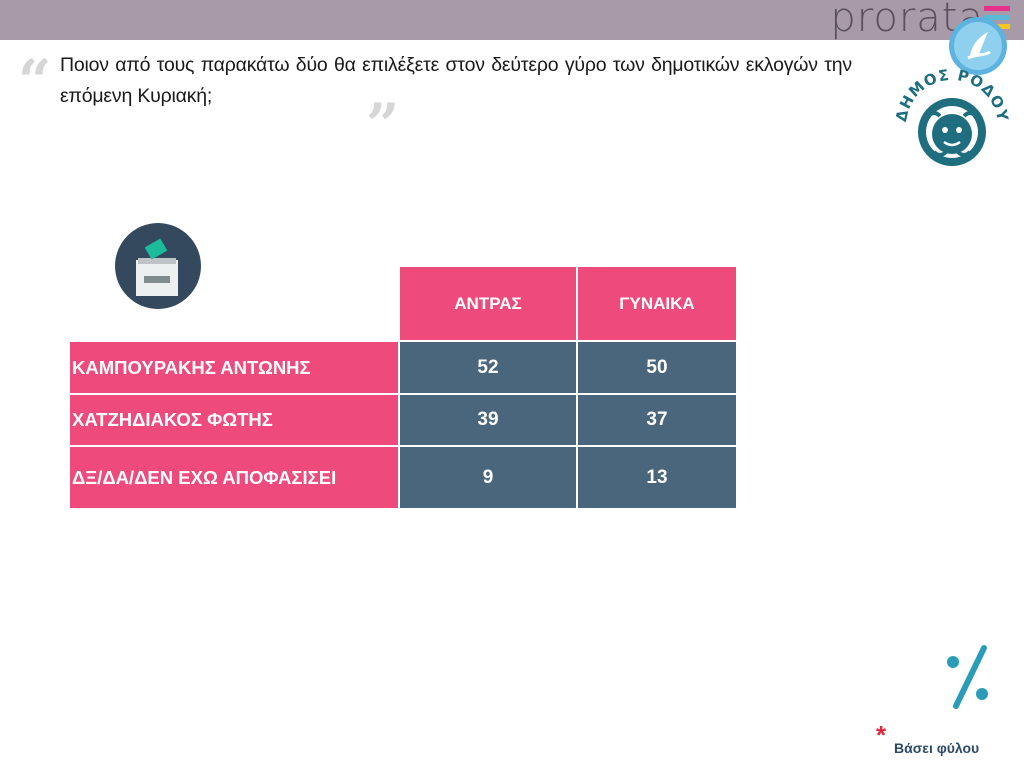 The image size is (1024, 768). What do you see at coordinates (234, 367) in the screenshot?
I see `row-label-kampourakis: ΚΑΜΠΟΥΡΑΚΗΣ ΑΝΤΩΝΗΣ` at bounding box center [234, 367].